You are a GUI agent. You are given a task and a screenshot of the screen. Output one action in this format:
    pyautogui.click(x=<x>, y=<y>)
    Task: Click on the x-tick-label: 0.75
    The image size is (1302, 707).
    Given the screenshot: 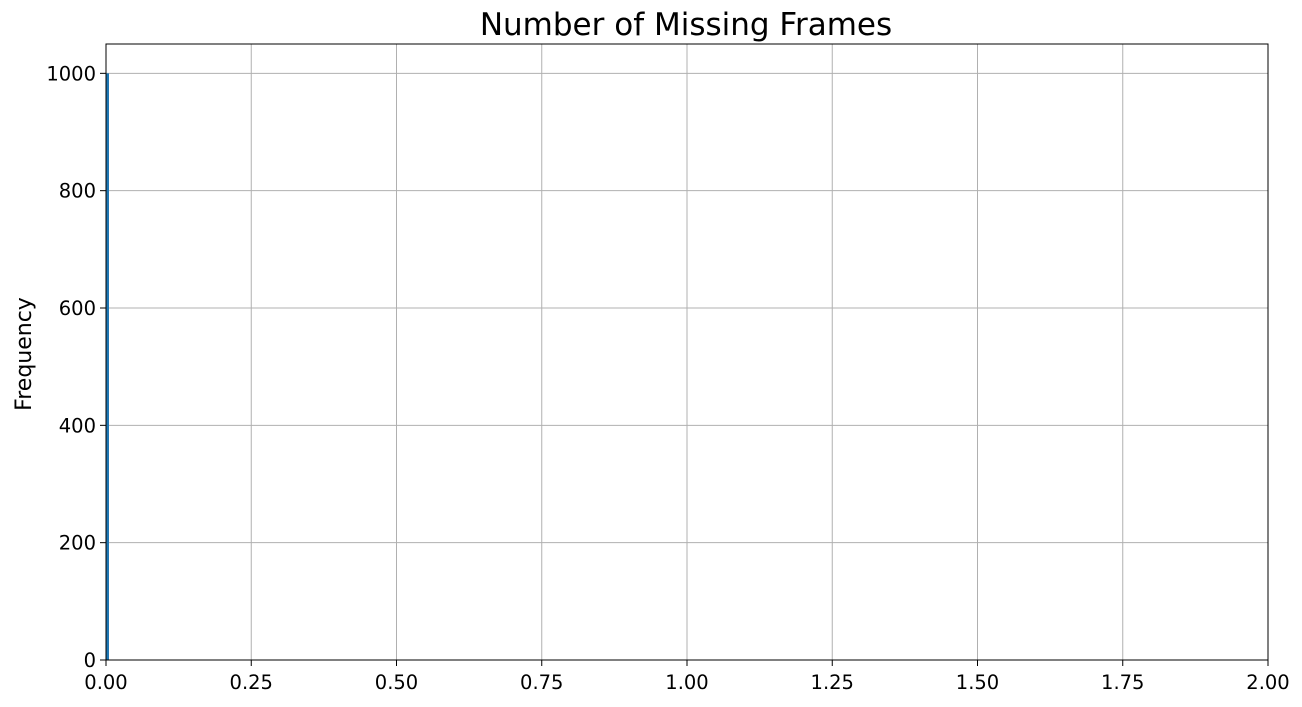 What is the action you would take?
    pyautogui.click(x=541, y=682)
    